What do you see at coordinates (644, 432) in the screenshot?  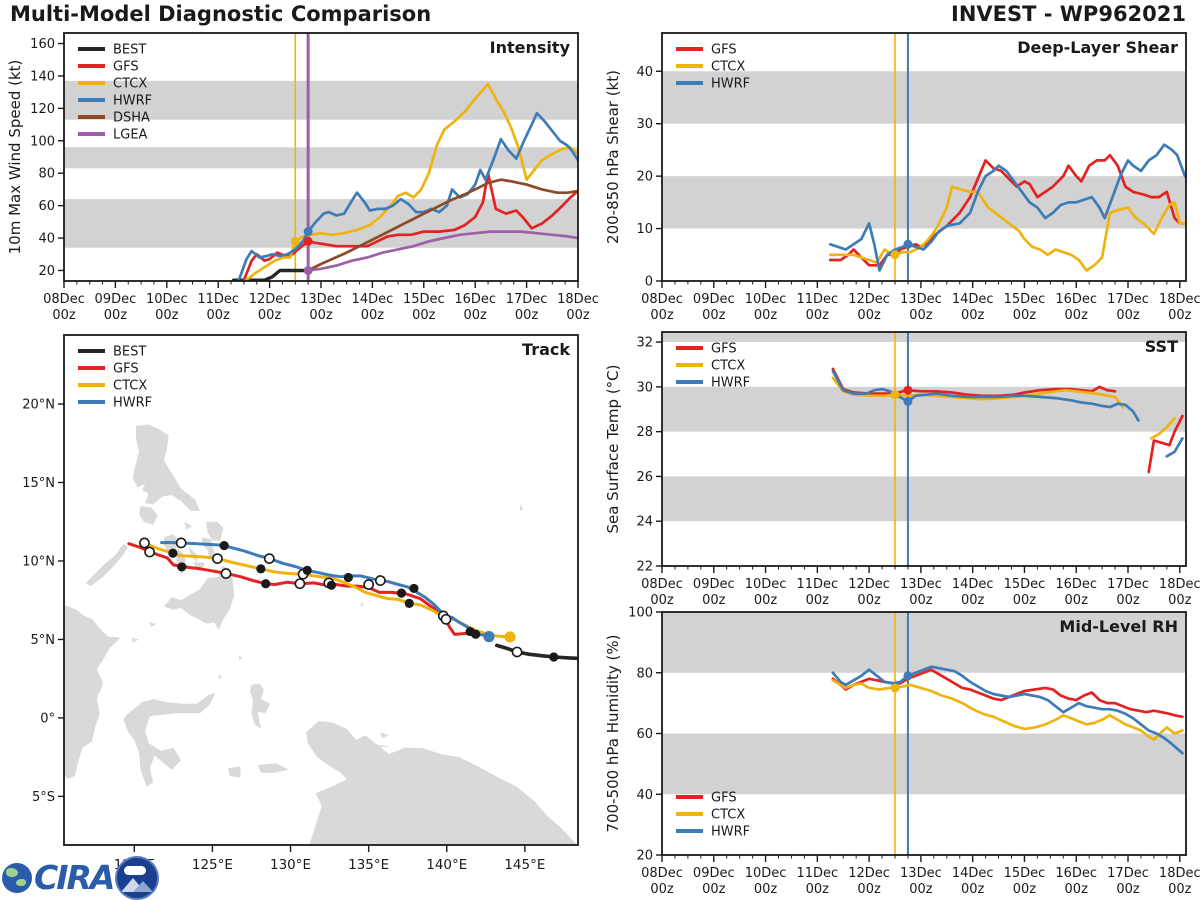 I see `y-tick-label: 28` at bounding box center [644, 432].